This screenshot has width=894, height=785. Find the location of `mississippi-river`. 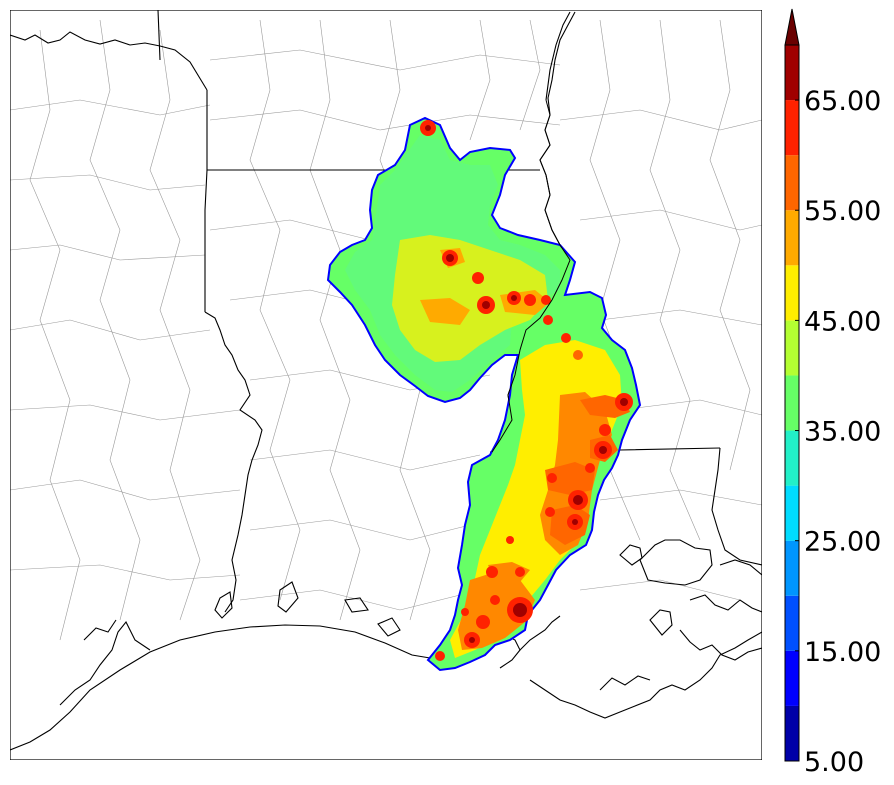

mississippi-river is located at coordinates (531, 276).